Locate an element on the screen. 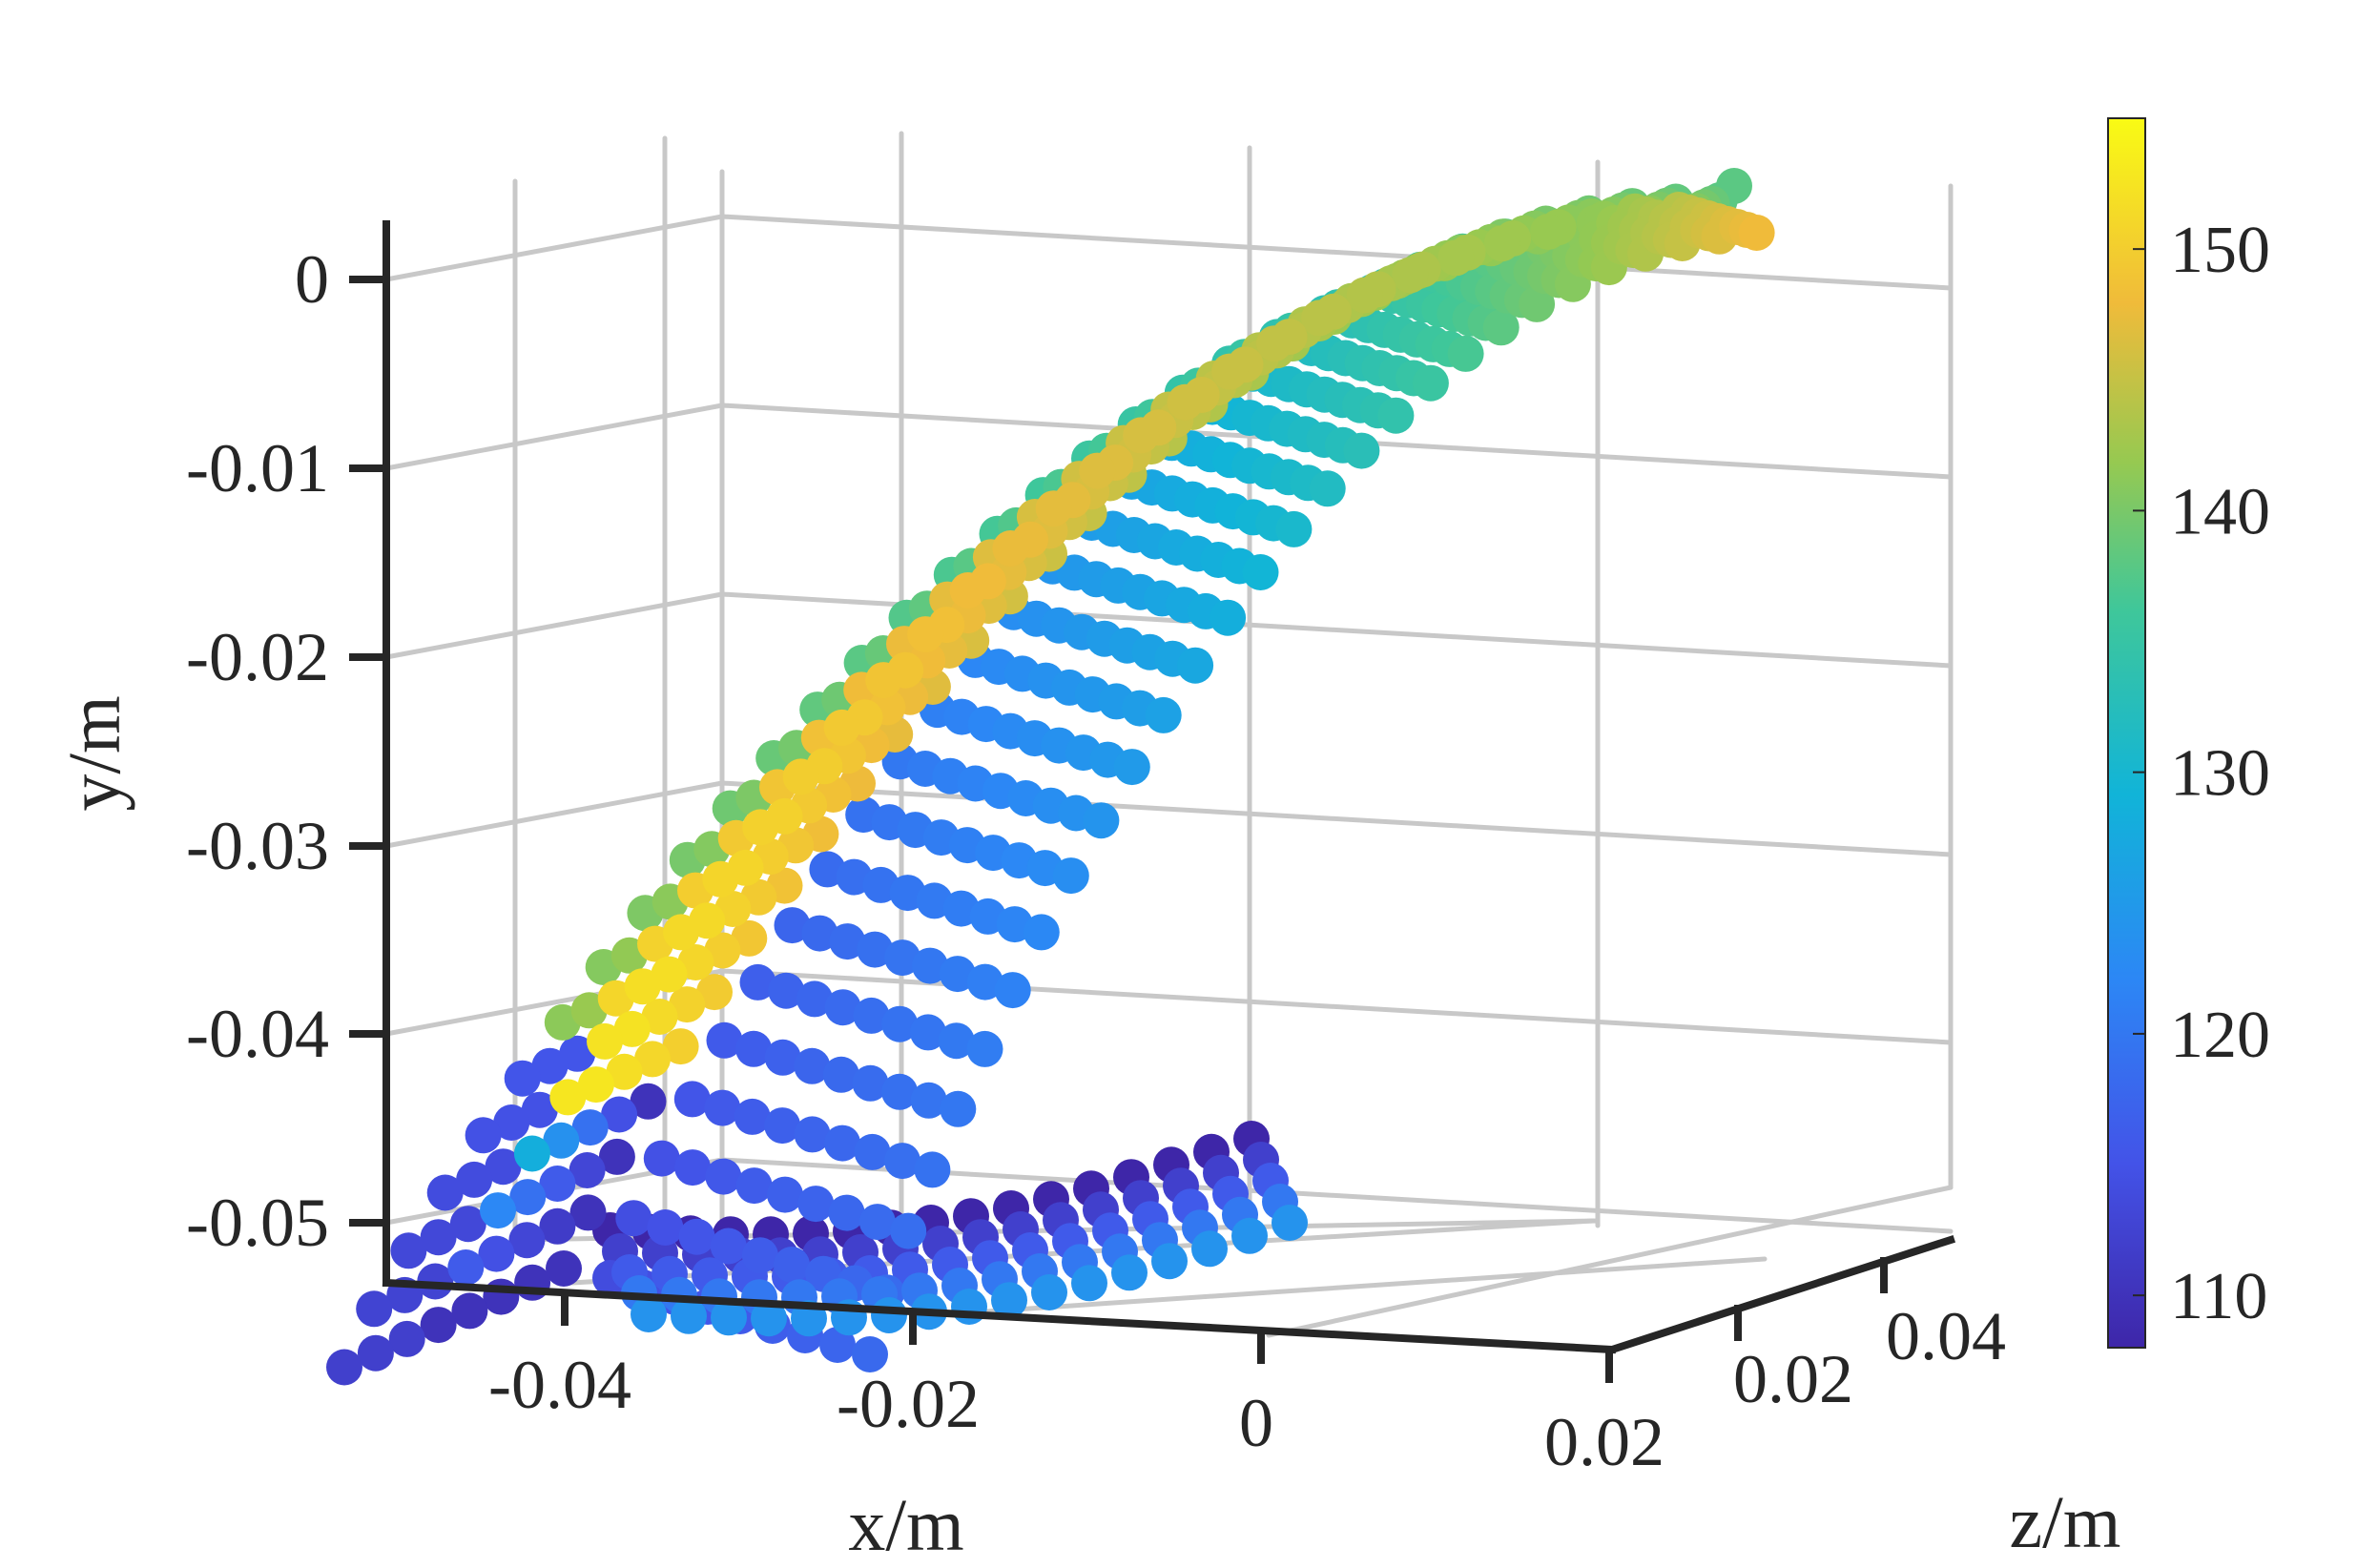 This screenshot has width=2378, height=1568. y-tick-label: -0.01 is located at coordinates (257, 468).